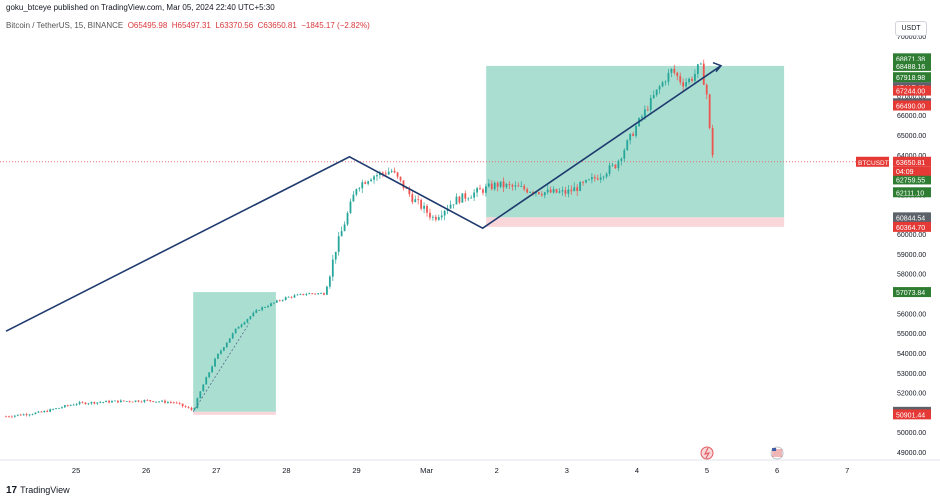 The height and width of the screenshot is (502, 940). Describe the element at coordinates (910, 415) in the screenshot. I see `price-label-text: 50901.44` at that location.